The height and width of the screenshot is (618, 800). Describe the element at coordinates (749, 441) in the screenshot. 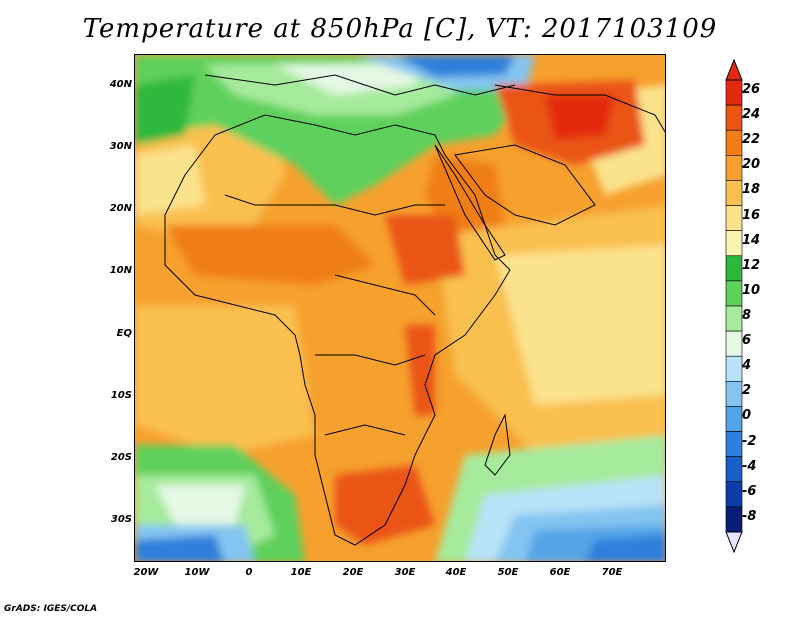

I see `colorbar-label: -2` at that location.